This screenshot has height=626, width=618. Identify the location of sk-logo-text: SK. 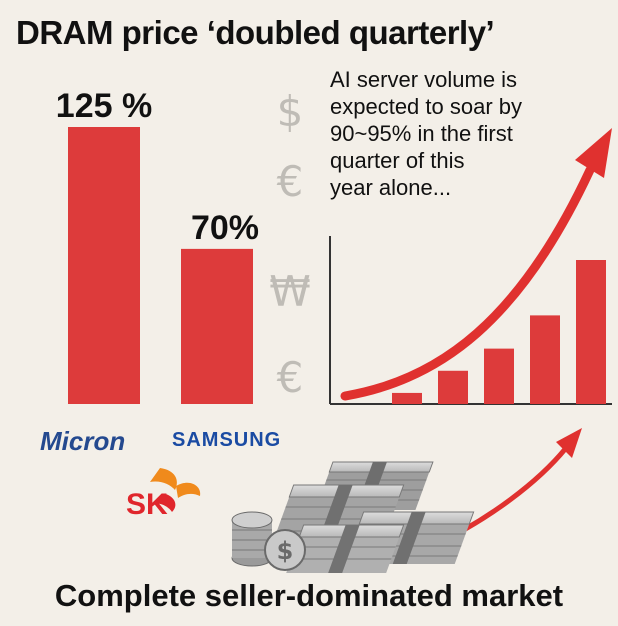
(147, 504).